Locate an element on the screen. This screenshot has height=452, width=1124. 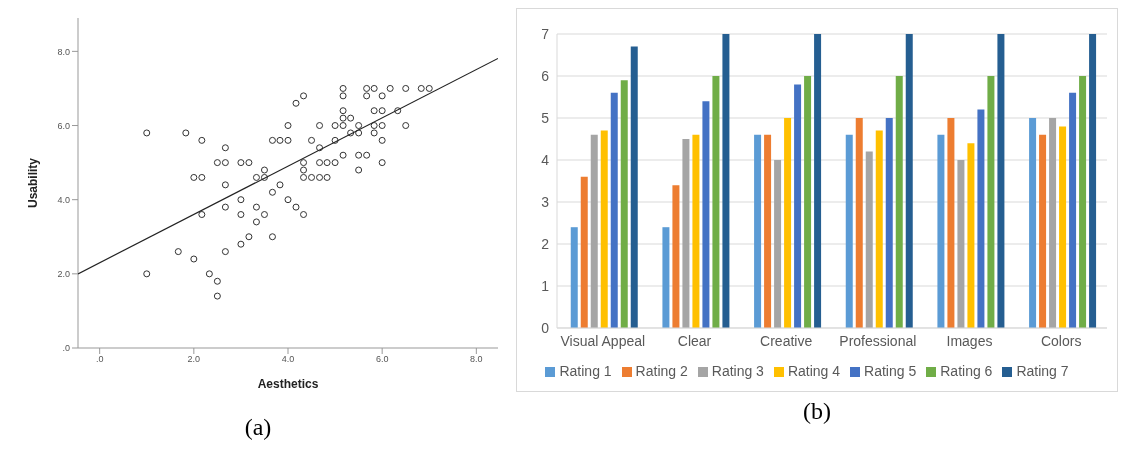
legend-label: Rating 2 is located at coordinates (661, 371).